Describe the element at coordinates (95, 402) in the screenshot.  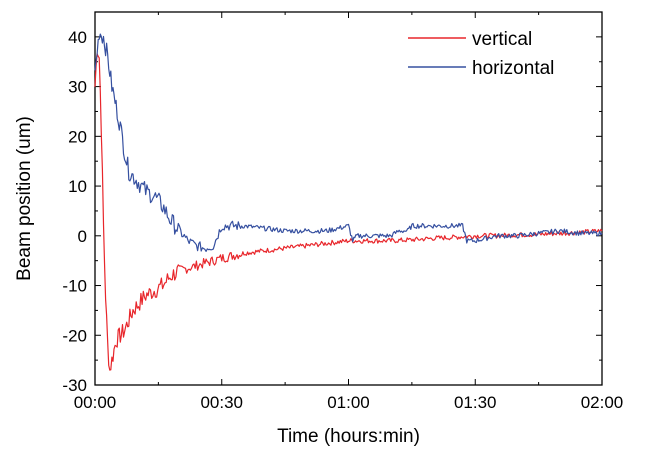
I see `x-tick-label: 00:00` at that location.